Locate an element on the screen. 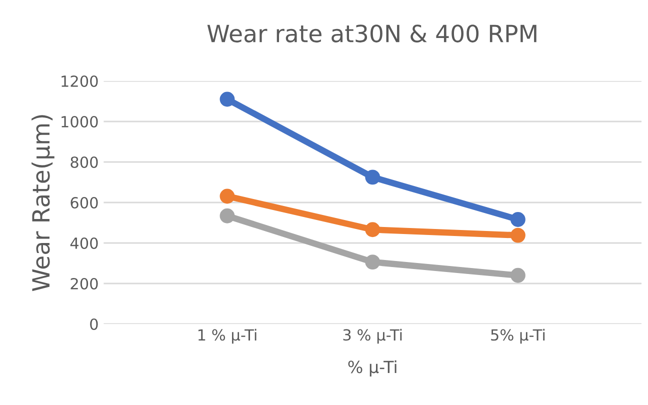 The image size is (648, 405). x-axis-title: % μ-Ti is located at coordinates (372, 368).